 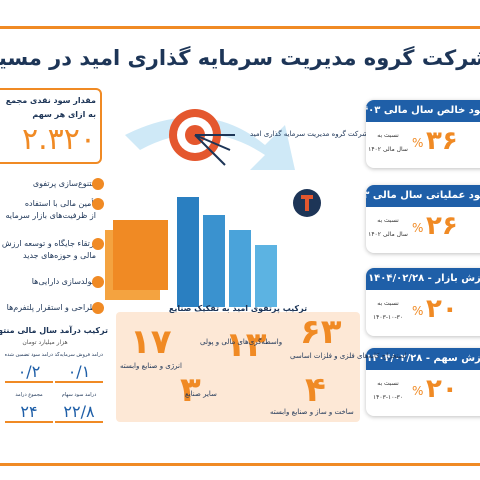 I want to click on income-label: درآمد فروش سرمایه‌گذاری‌ها, so click(x=79, y=355).